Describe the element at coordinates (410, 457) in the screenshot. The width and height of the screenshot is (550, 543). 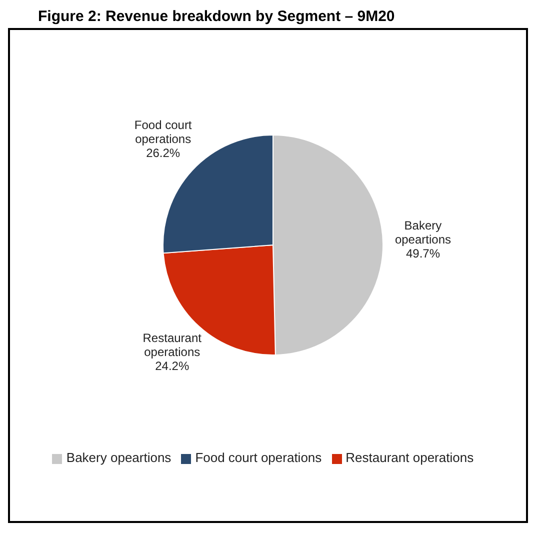
I see `legend-label: Restaurant operations` at that location.